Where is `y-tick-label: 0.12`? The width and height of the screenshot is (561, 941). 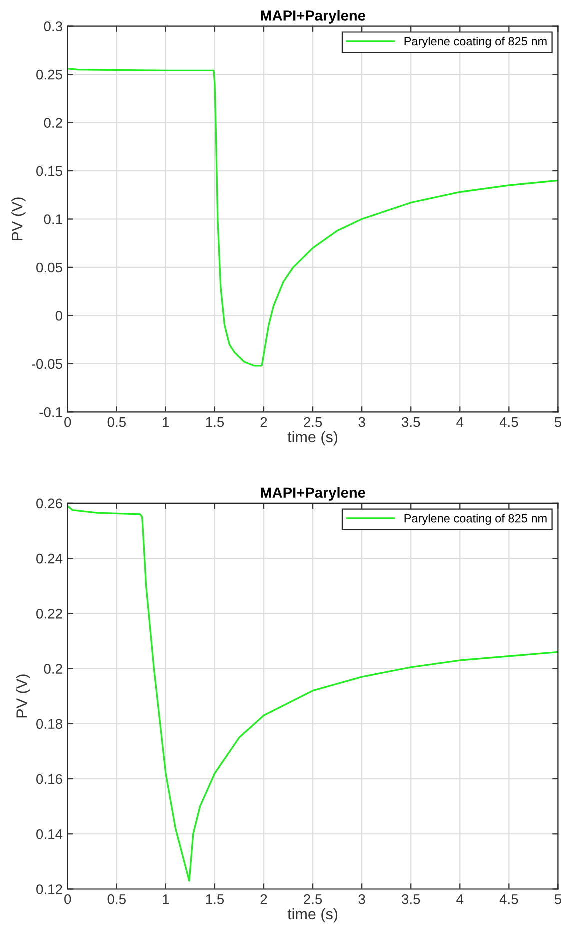
y-tick-label: 0.12 is located at coordinates (49, 889).